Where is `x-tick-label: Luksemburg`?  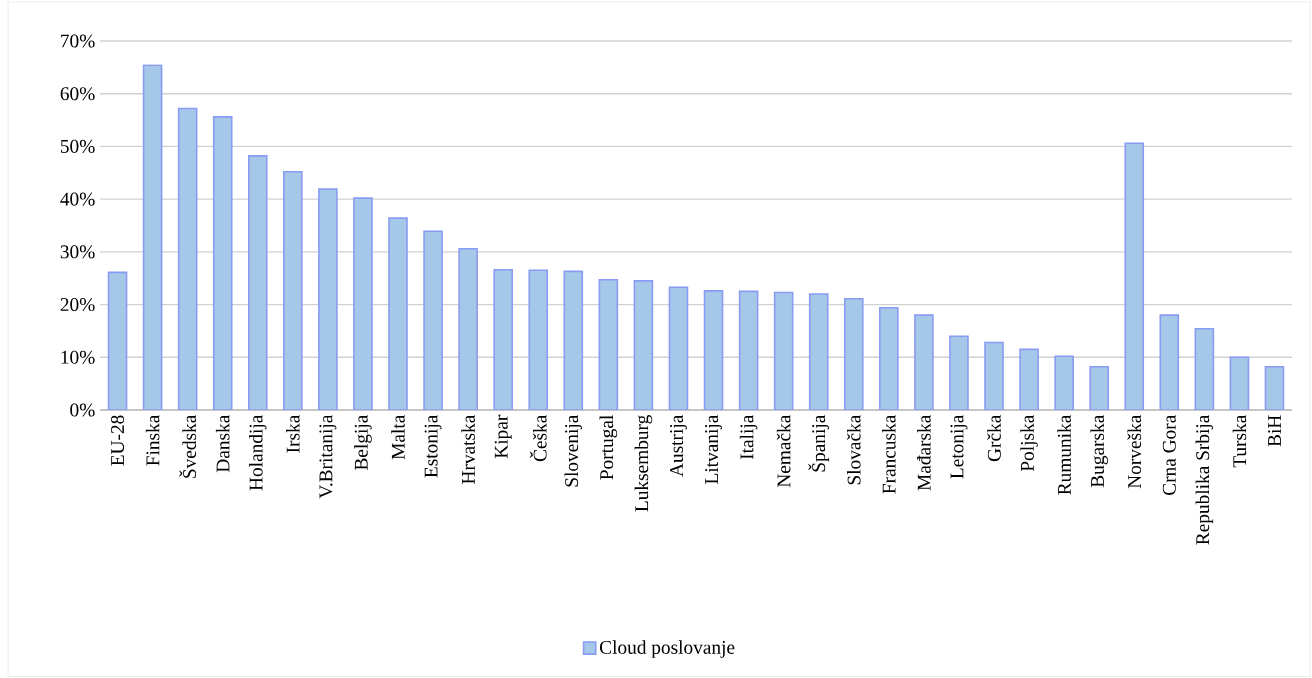
x-tick-label: Luksemburg is located at coordinates (643, 463).